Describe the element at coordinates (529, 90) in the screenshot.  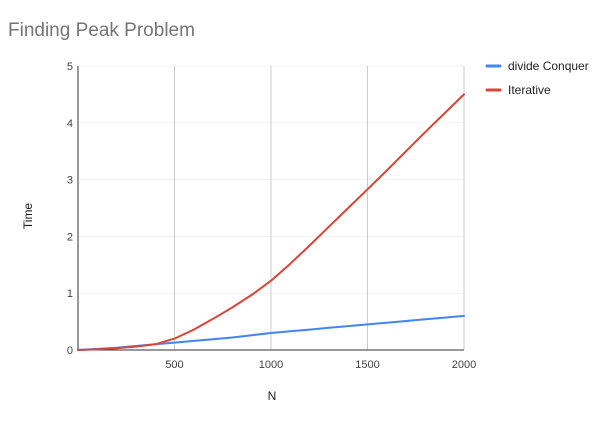
I see `legend-label: Iterative` at that location.